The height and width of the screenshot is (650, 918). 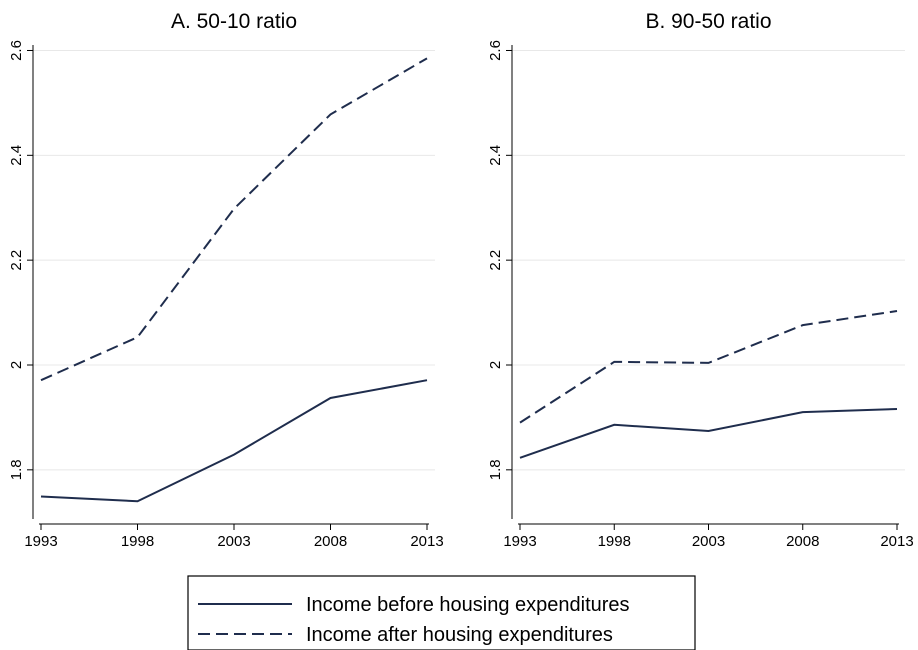 What do you see at coordinates (459, 635) in the screenshot?
I see `legend-label: Income after housing expenditures` at bounding box center [459, 635].